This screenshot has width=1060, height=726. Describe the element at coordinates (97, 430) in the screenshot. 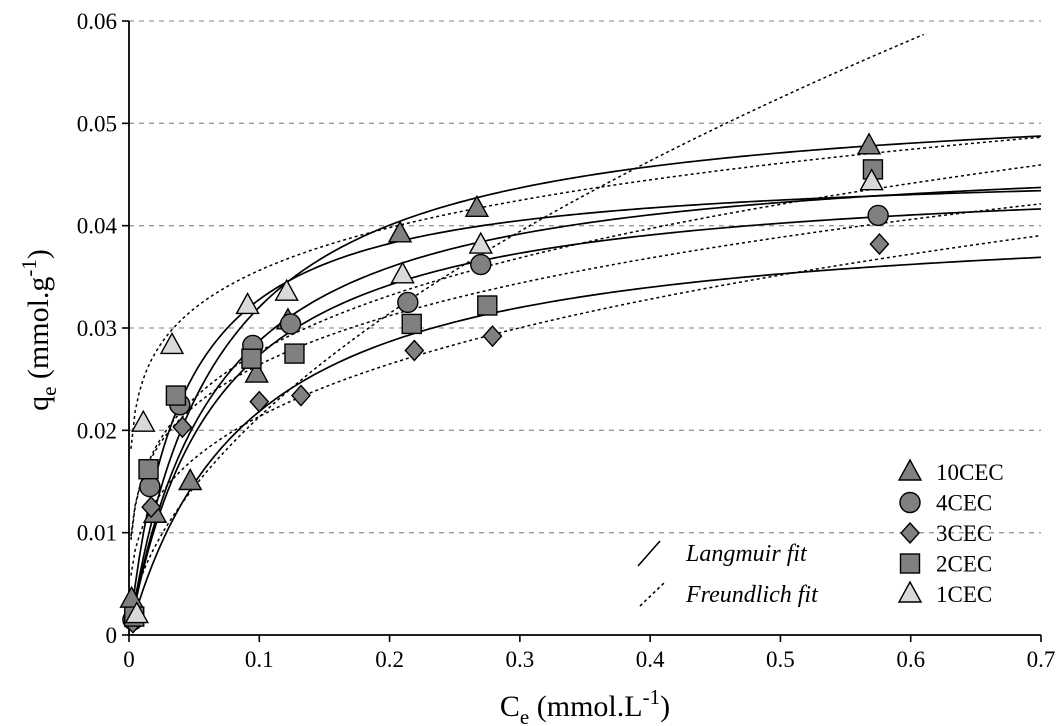

I see `y-tick-label: 0.02` at that location.